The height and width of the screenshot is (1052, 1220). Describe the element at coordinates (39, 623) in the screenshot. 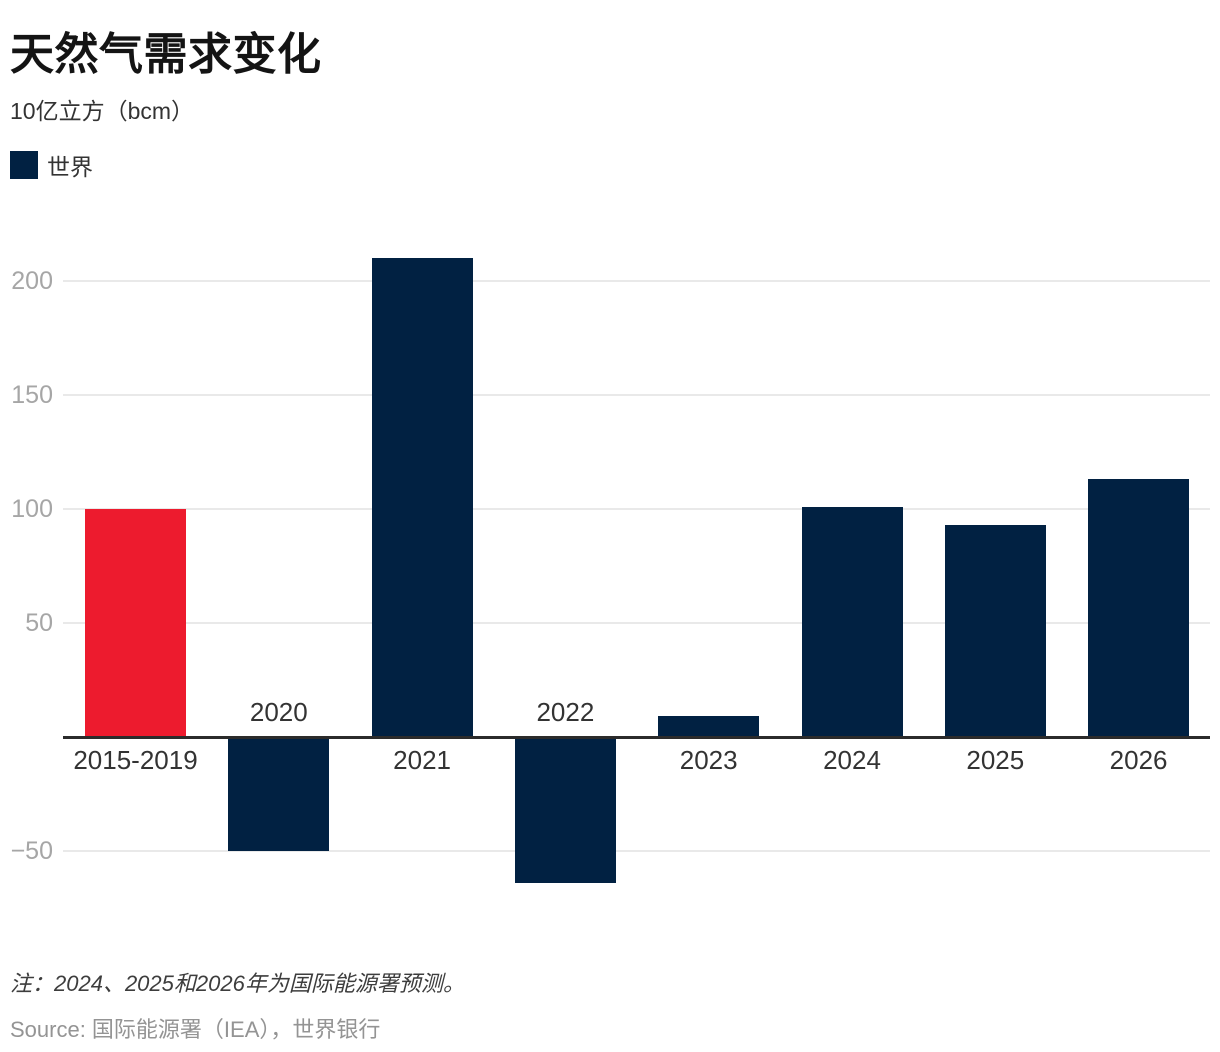

I see `y-tick-label: 50` at that location.